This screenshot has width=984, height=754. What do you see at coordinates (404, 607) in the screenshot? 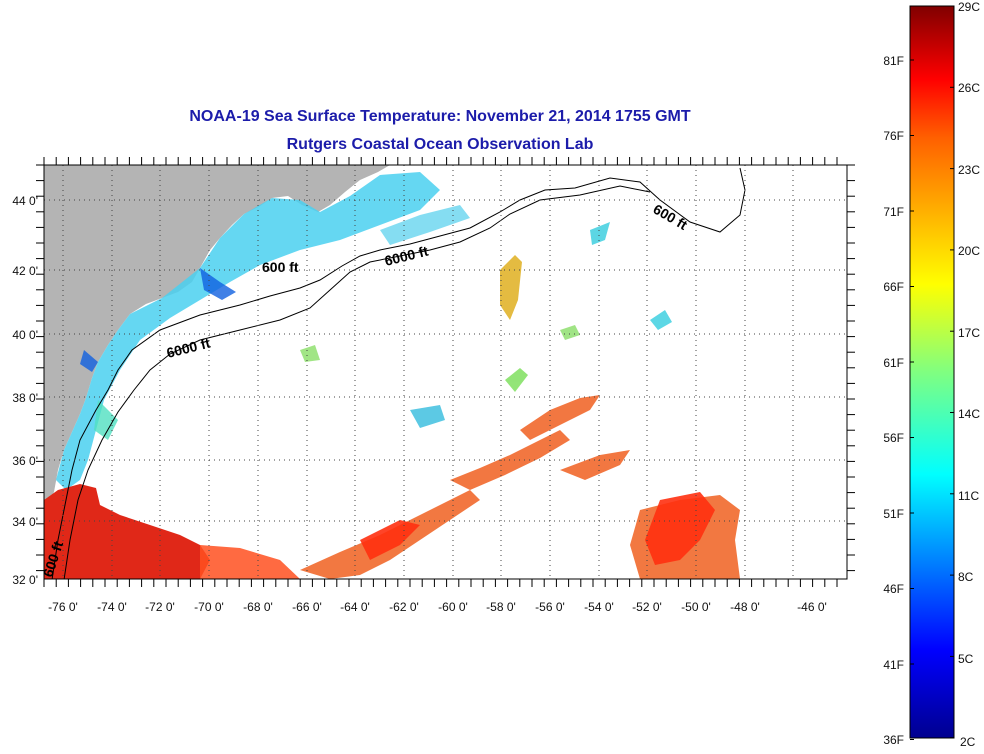
I see `lon-label: -62 0'` at bounding box center [404, 607].